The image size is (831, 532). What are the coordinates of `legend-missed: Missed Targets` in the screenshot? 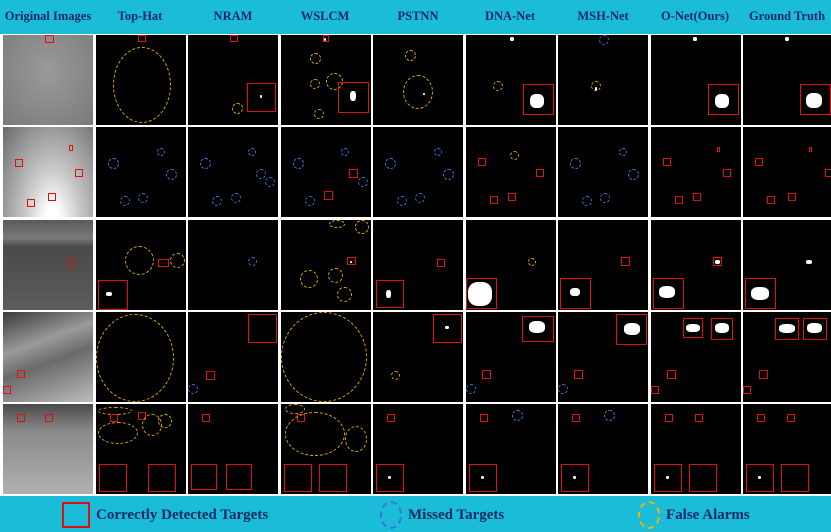 It's located at (442, 515).